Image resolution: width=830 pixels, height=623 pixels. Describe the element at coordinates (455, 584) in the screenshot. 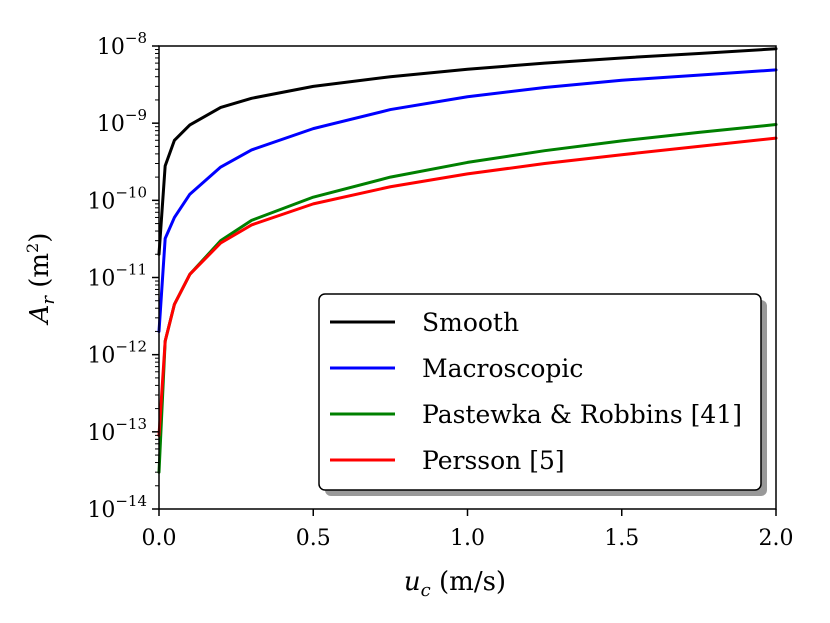

I see `x-axis-label: uc (m/s)` at that location.